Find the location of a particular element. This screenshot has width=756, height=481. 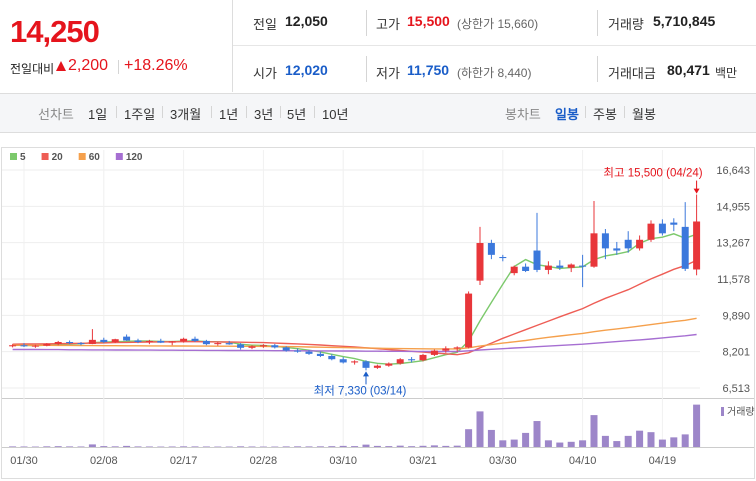

x-tick-label: 02/28 is located at coordinates (264, 461).